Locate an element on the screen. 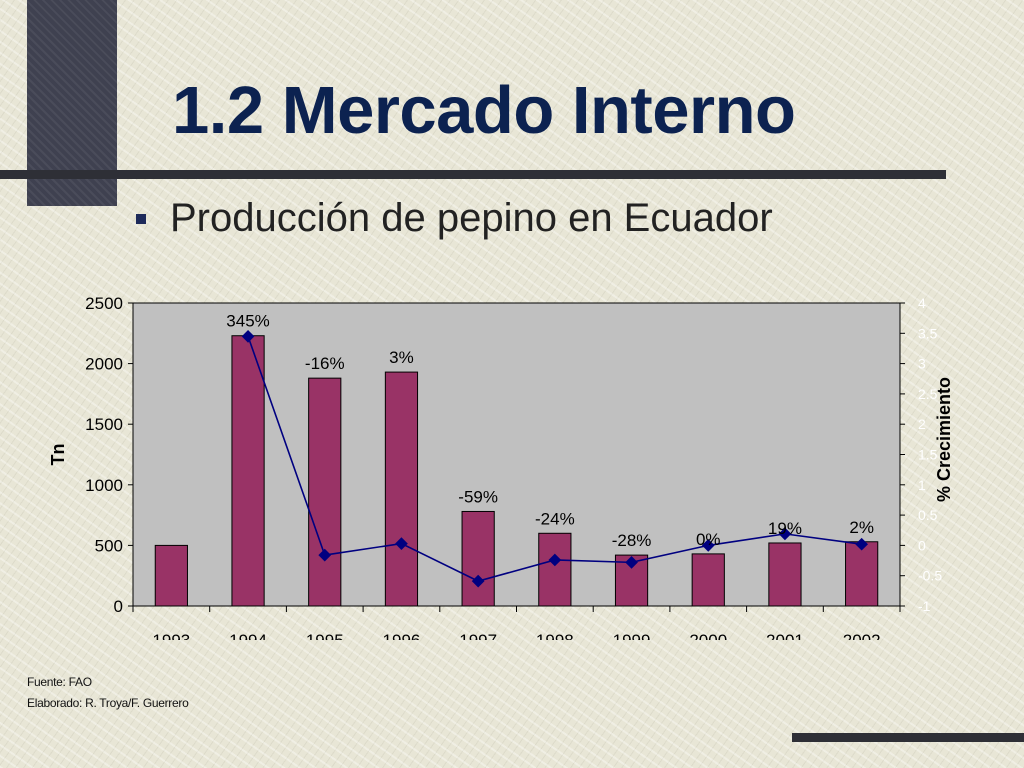 This screenshot has width=1024, height=768. source-note: Fuente: FAO is located at coordinates (59, 682).